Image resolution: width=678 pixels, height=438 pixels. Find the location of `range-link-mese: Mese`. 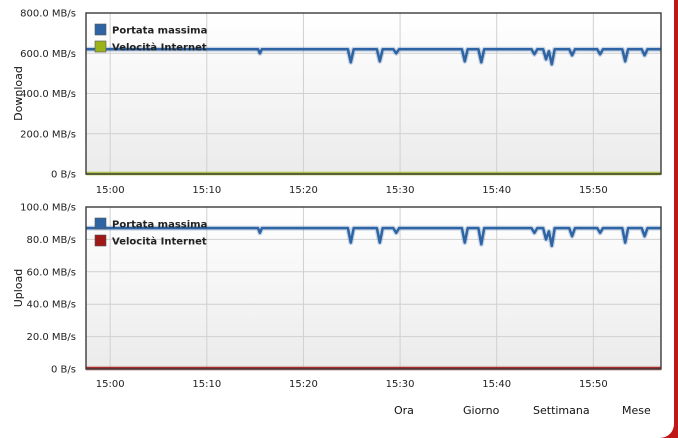

range-link-mese: Mese is located at coordinates (636, 410).